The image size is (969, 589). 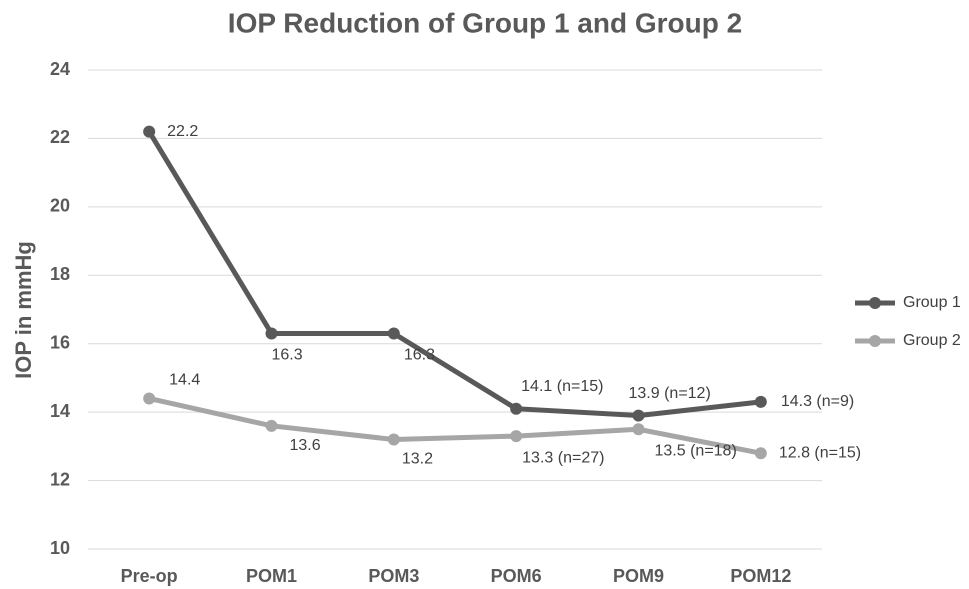 I want to click on y-tick-label: 24, so click(x=60, y=69).